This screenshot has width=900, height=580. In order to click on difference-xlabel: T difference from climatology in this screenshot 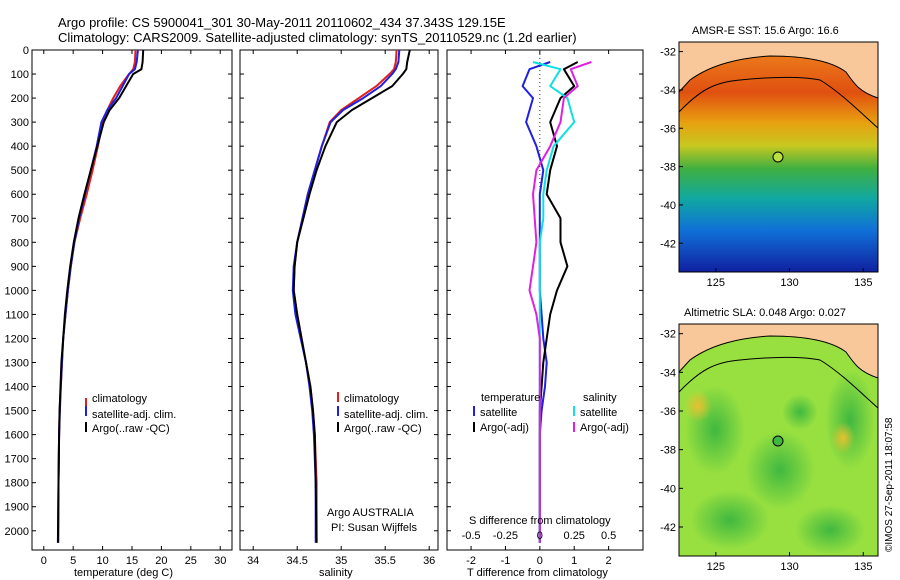, I will do `click(537, 573)`.